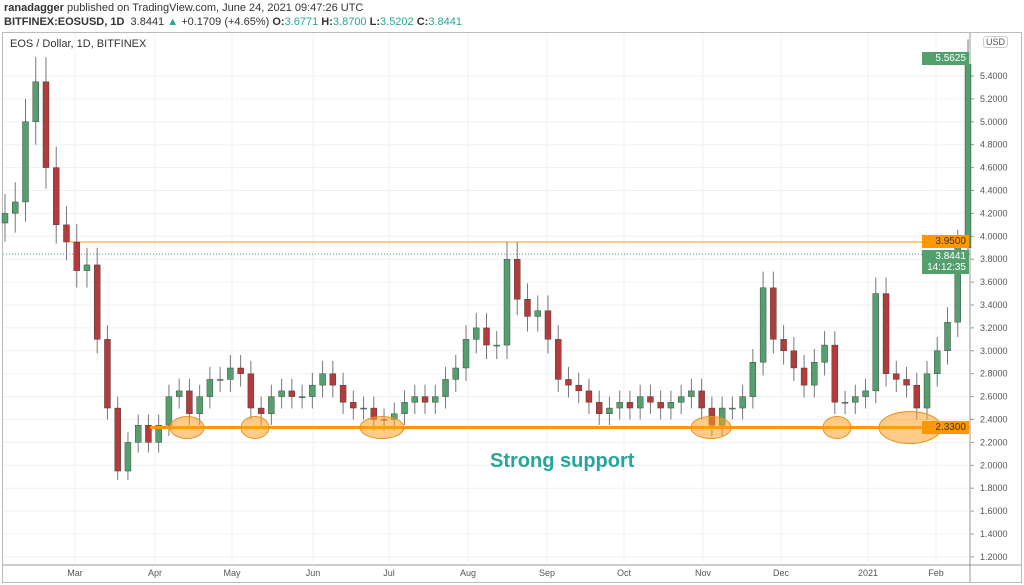  Describe the element at coordinates (468, 573) in the screenshot. I see `x-tick-label: Aug` at that location.